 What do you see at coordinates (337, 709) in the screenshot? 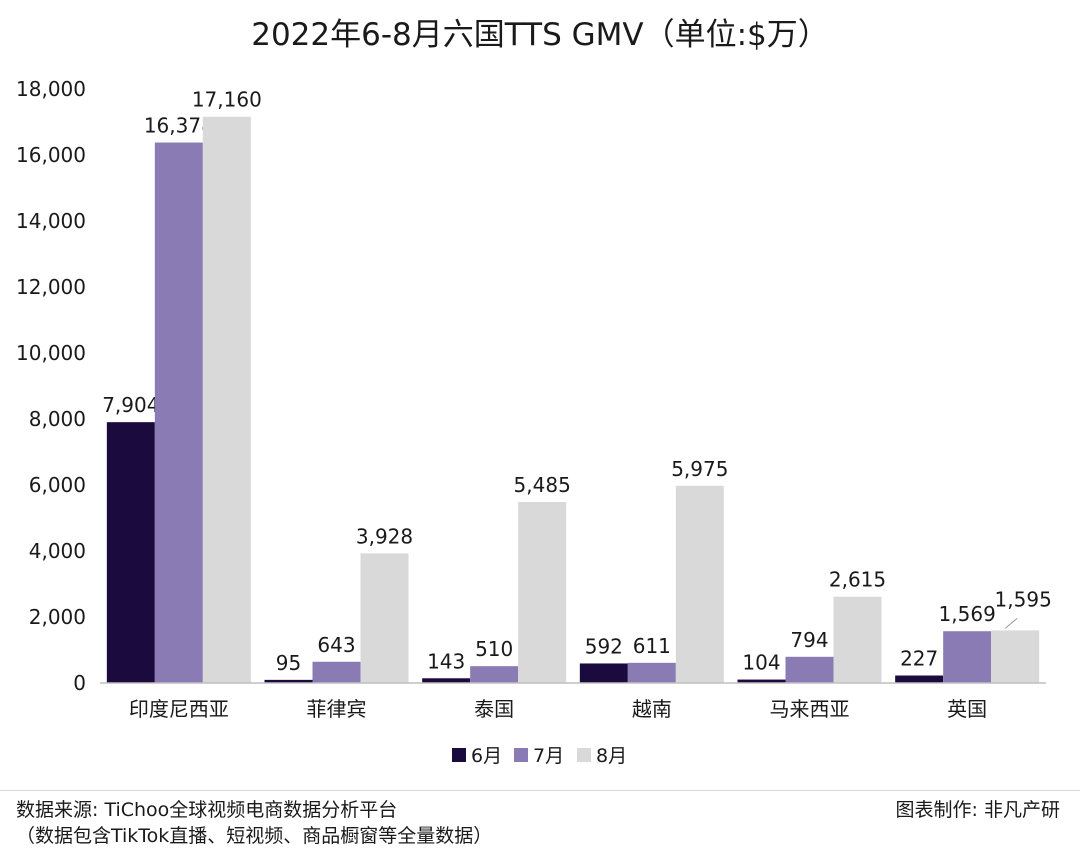
I see `x-tick-label: 菲律宾` at bounding box center [337, 709].